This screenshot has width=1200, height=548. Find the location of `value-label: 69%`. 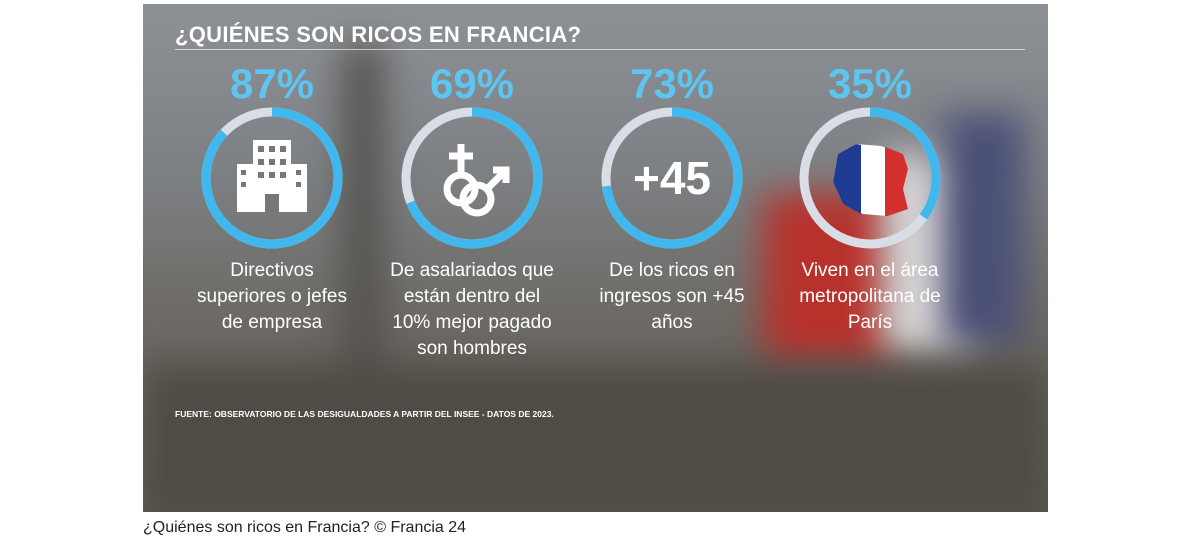

value-label: 69% is located at coordinates (472, 83).